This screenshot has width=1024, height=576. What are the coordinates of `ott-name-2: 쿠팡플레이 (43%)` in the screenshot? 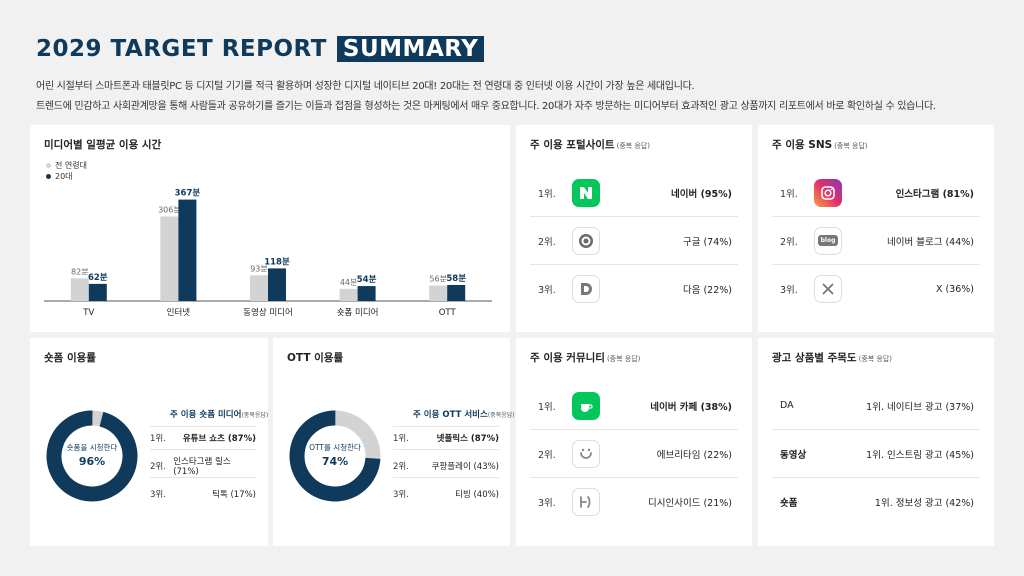 It's located at (465, 466).